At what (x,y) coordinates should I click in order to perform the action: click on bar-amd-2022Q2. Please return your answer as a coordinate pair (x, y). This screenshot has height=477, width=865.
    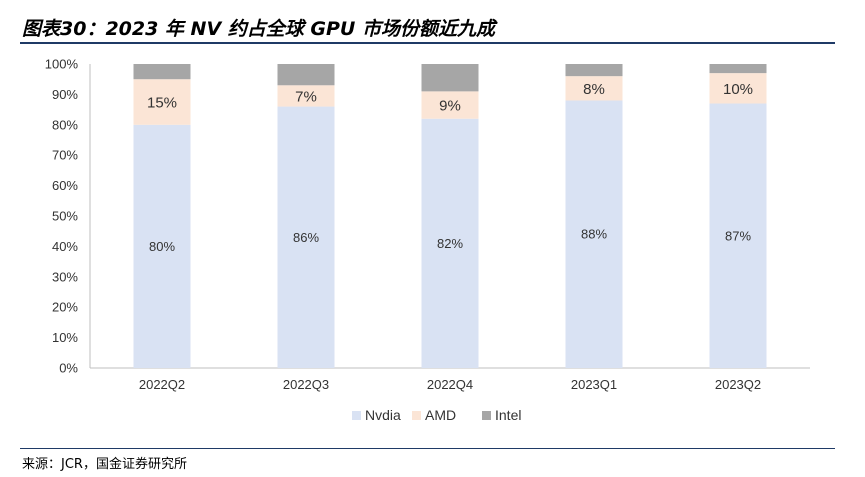
    Looking at the image, I should click on (162, 102).